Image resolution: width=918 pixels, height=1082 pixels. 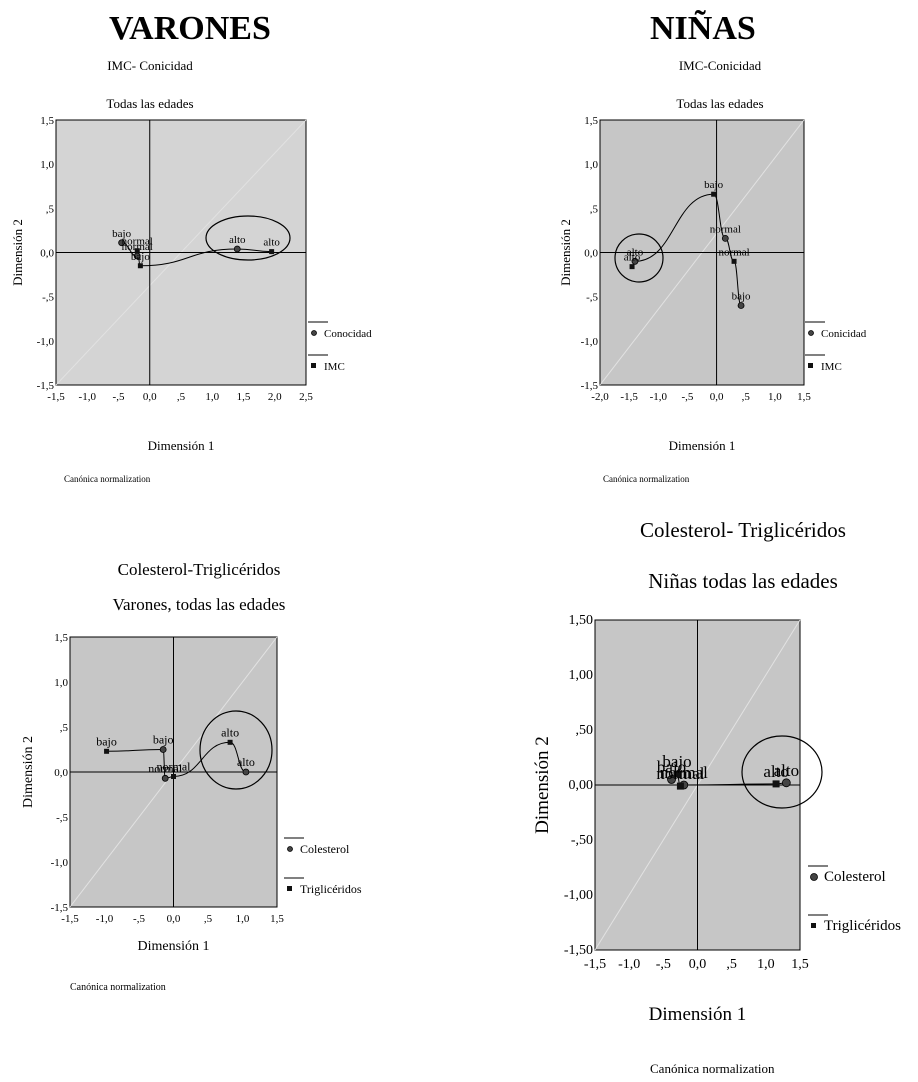 What do you see at coordinates (862, 926) in the screenshot?
I see `legend-label: Triglicéridos` at bounding box center [862, 926].